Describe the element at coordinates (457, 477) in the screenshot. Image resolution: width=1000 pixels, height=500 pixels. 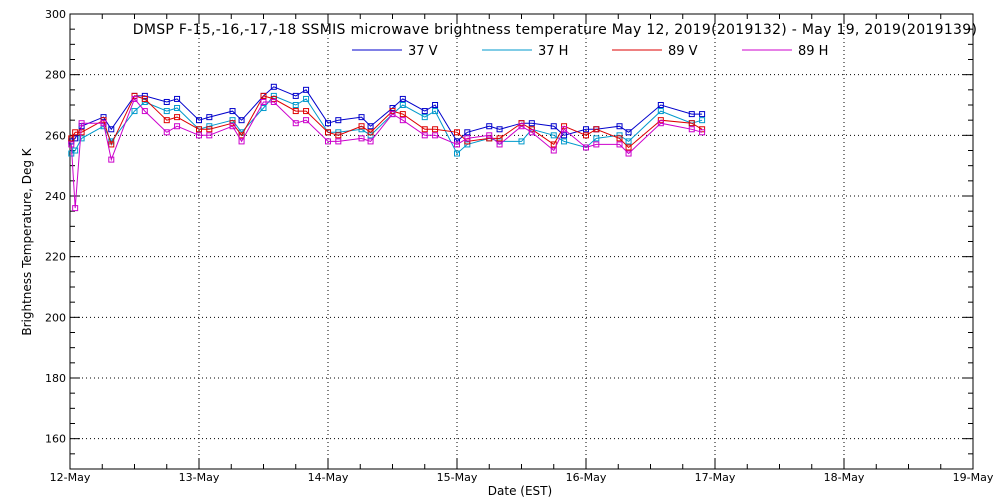
I see `x-tick-label: 15-May` at that location.